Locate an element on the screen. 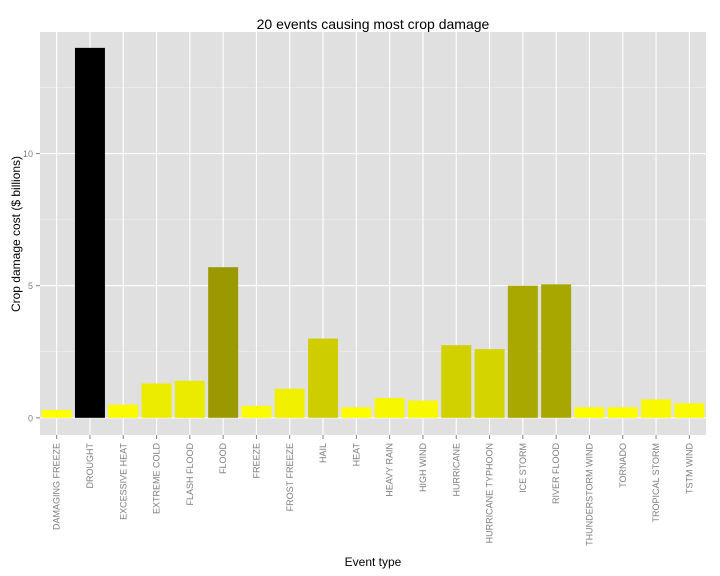 The height and width of the screenshot is (576, 720). bar-drought is located at coordinates (89, 232).